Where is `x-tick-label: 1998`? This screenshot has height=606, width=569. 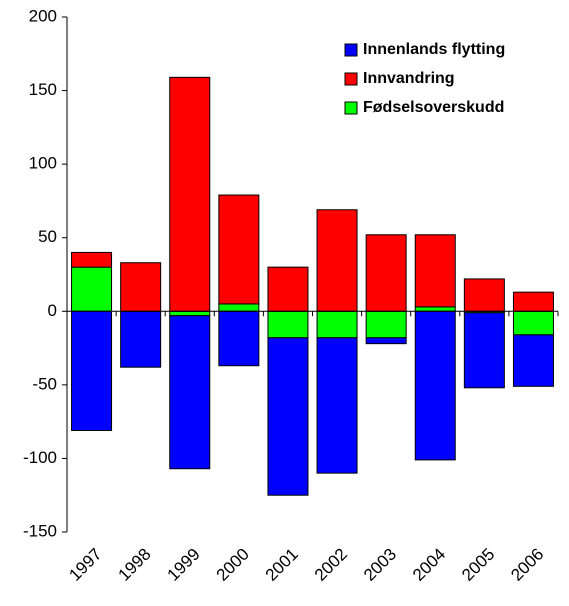
x-tick-label: 1998 is located at coordinates (134, 565).